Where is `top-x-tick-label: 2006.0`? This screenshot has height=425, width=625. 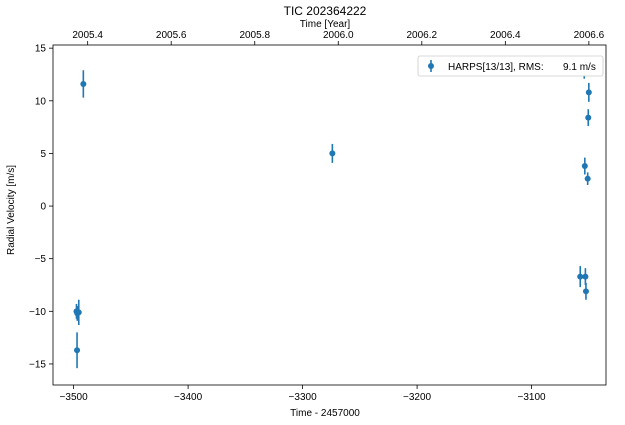
top-x-tick-label: 2006.0 is located at coordinates (338, 35).